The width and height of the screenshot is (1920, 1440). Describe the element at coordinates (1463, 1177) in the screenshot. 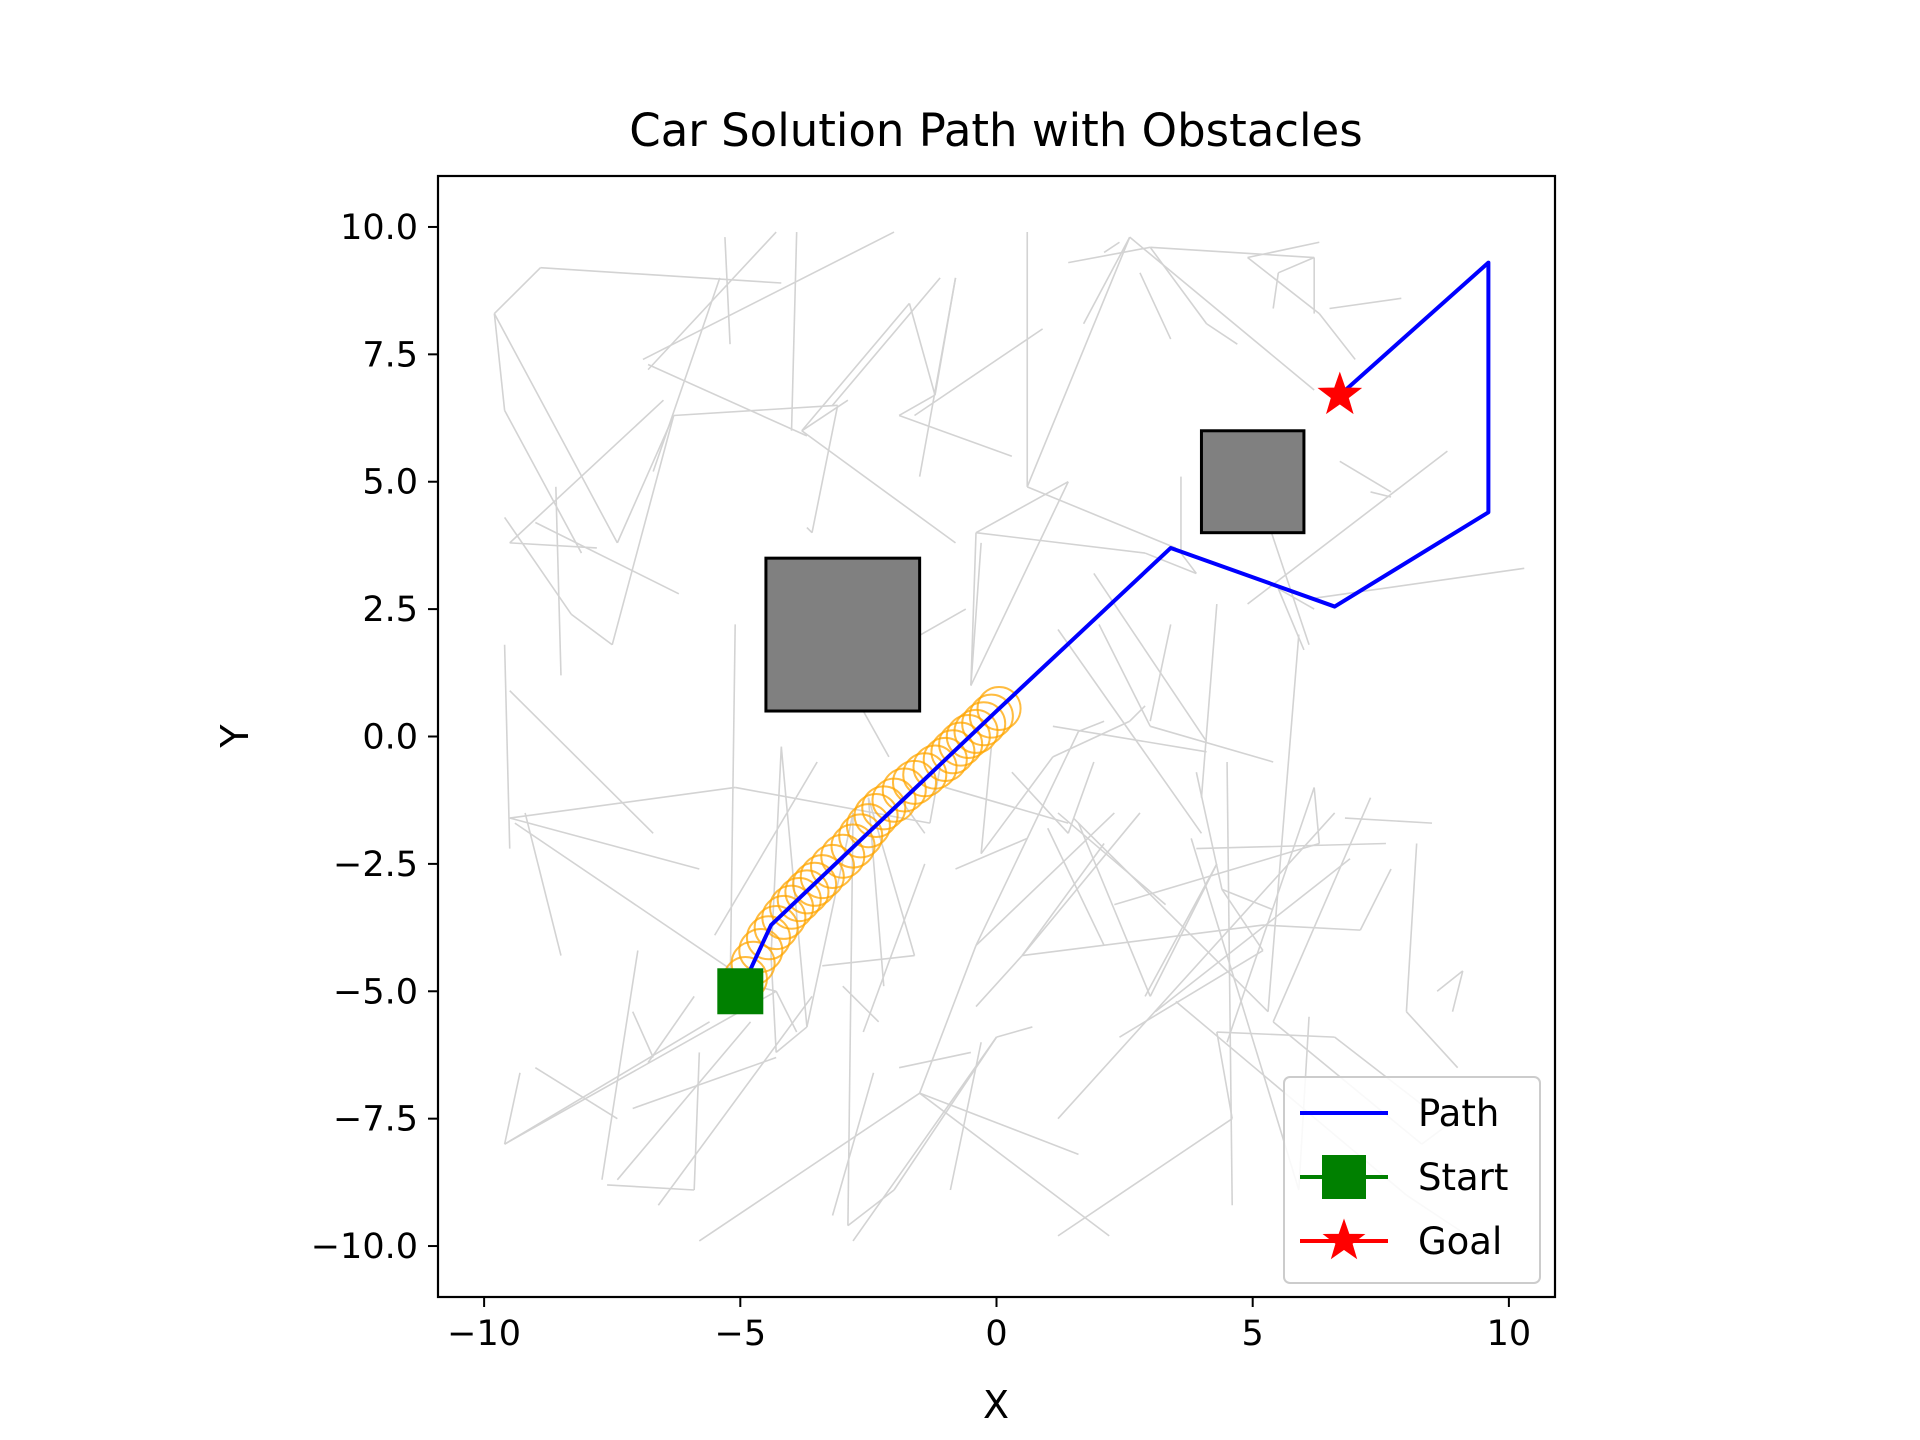

I see `legend-label: Start` at that location.